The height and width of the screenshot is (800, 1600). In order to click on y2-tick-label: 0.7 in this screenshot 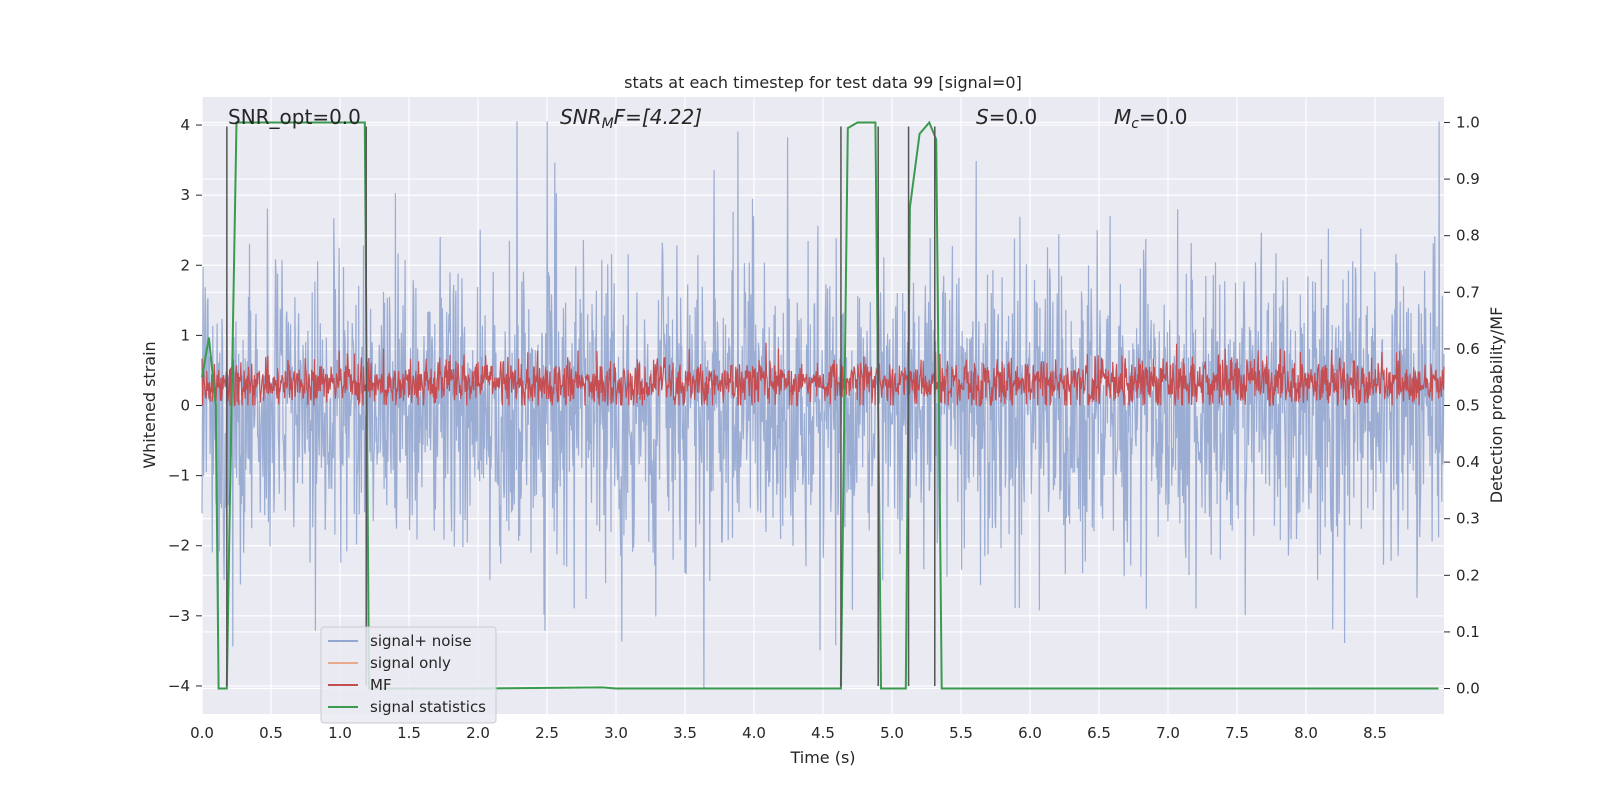, I will do `click(1468, 292)`.